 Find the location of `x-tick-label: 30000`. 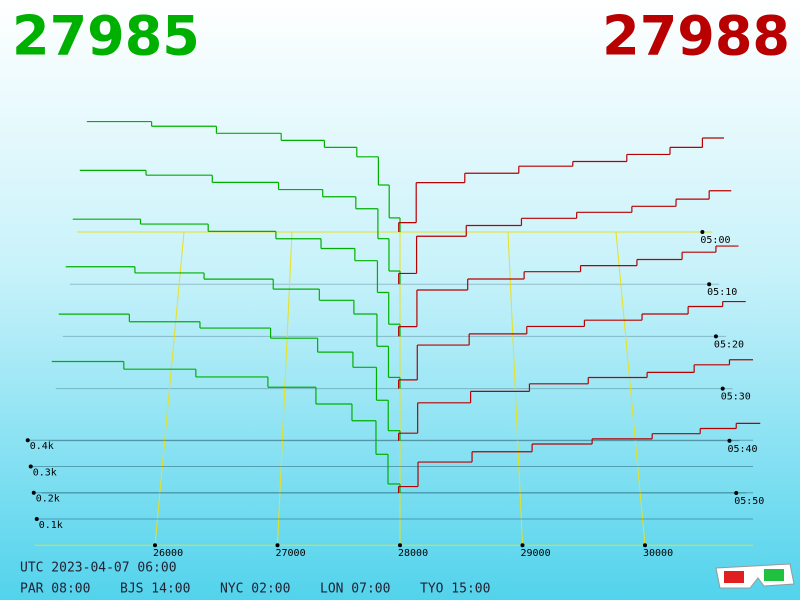

x-tick-label: 30000 is located at coordinates (658, 553).